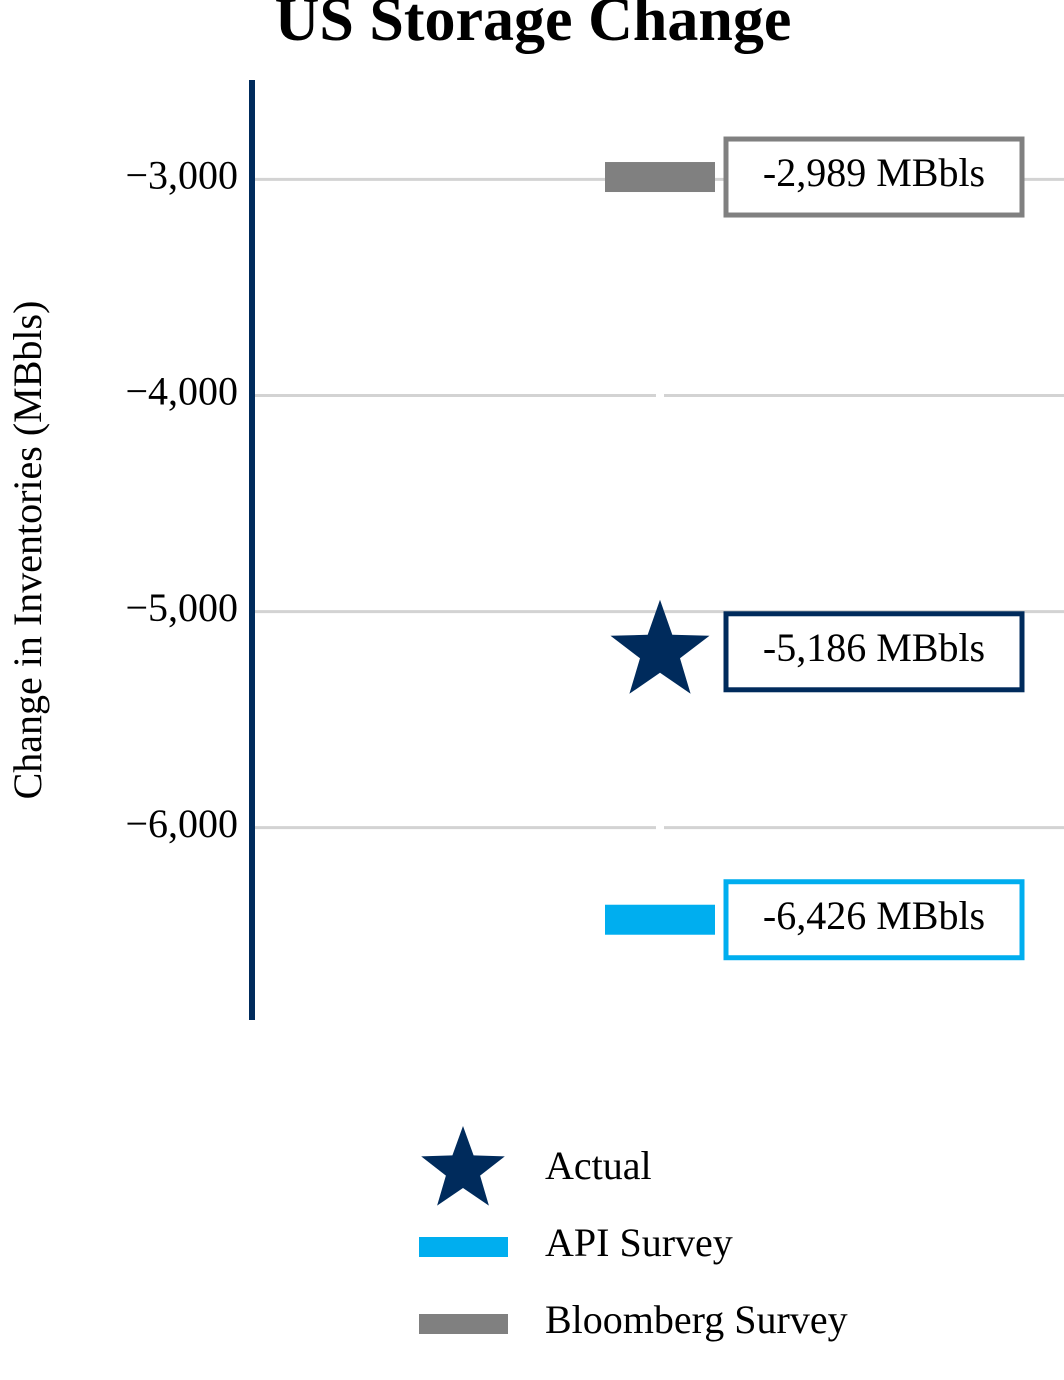 Image resolution: width=1064 pixels, height=1380 pixels. Describe the element at coordinates (874, 915) in the screenshot. I see `value-label: -6,426 MBbls` at that location.